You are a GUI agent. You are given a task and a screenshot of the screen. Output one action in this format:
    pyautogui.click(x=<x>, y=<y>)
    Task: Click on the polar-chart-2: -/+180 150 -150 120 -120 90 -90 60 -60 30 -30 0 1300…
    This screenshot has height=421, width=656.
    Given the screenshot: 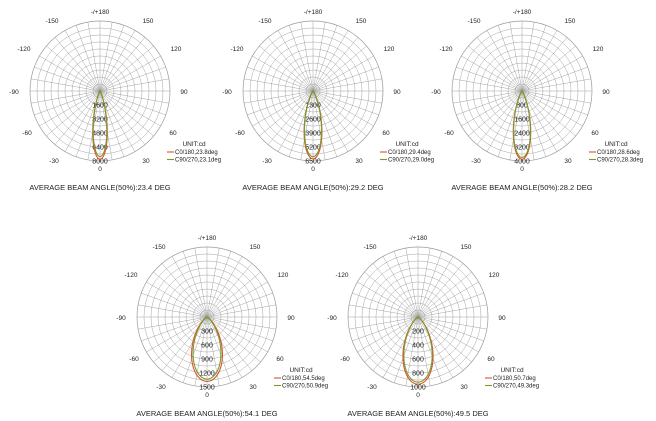 What is the action you would take?
    pyautogui.click(x=328, y=100)
    